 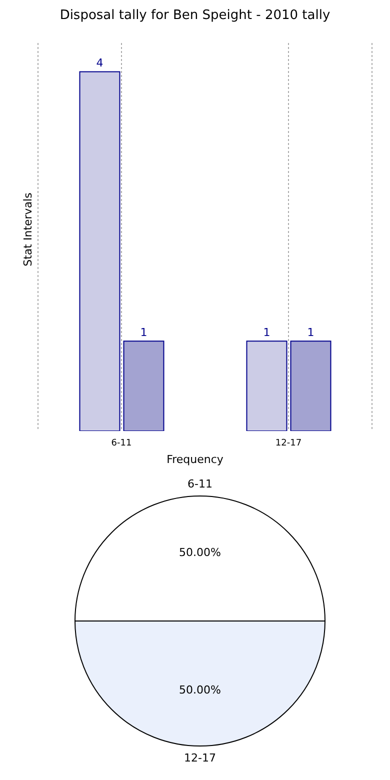 What do you see at coordinates (195, 459) in the screenshot?
I see `x-axis-title: Frequency` at bounding box center [195, 459].